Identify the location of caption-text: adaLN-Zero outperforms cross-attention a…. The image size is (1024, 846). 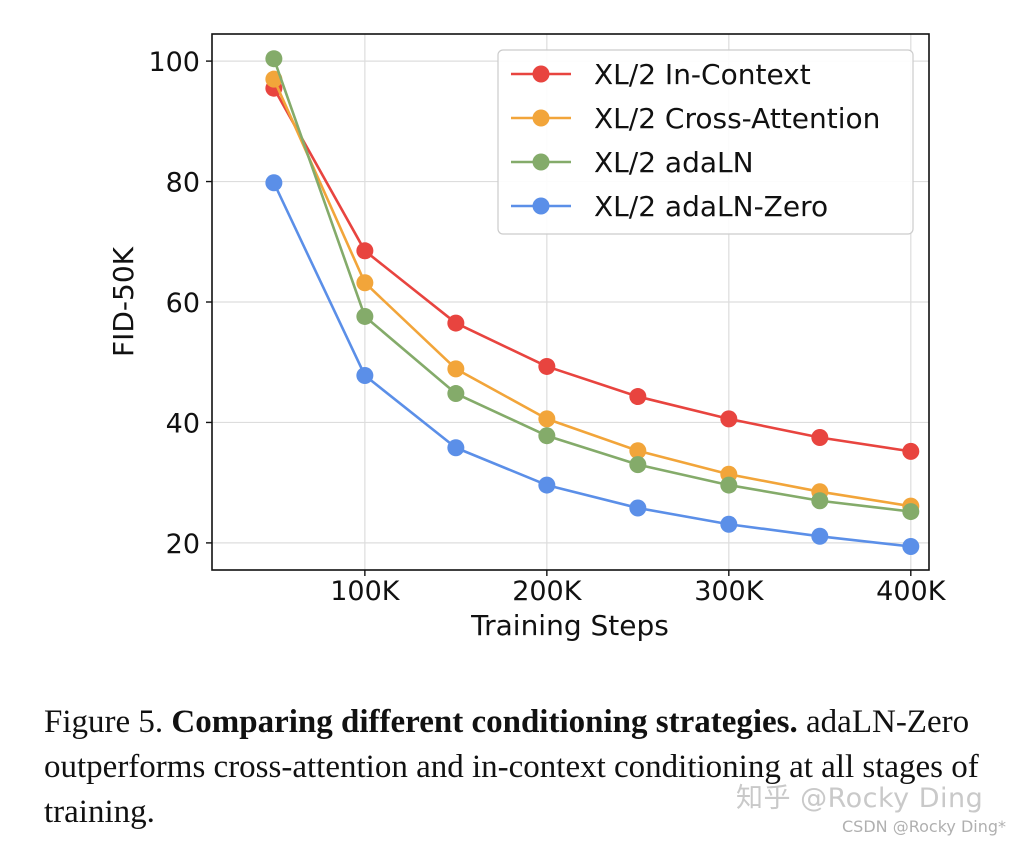
(511, 767).